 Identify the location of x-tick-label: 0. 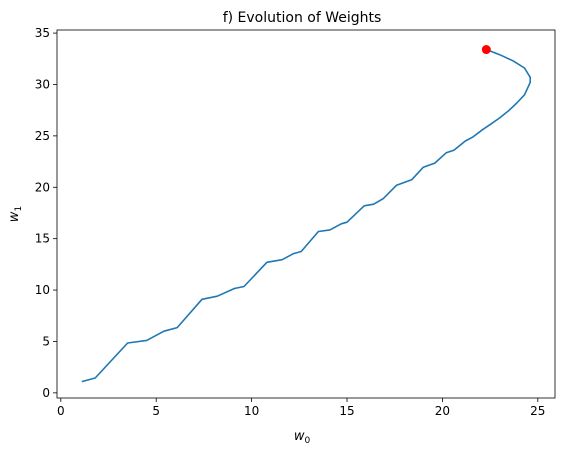
(61, 411).